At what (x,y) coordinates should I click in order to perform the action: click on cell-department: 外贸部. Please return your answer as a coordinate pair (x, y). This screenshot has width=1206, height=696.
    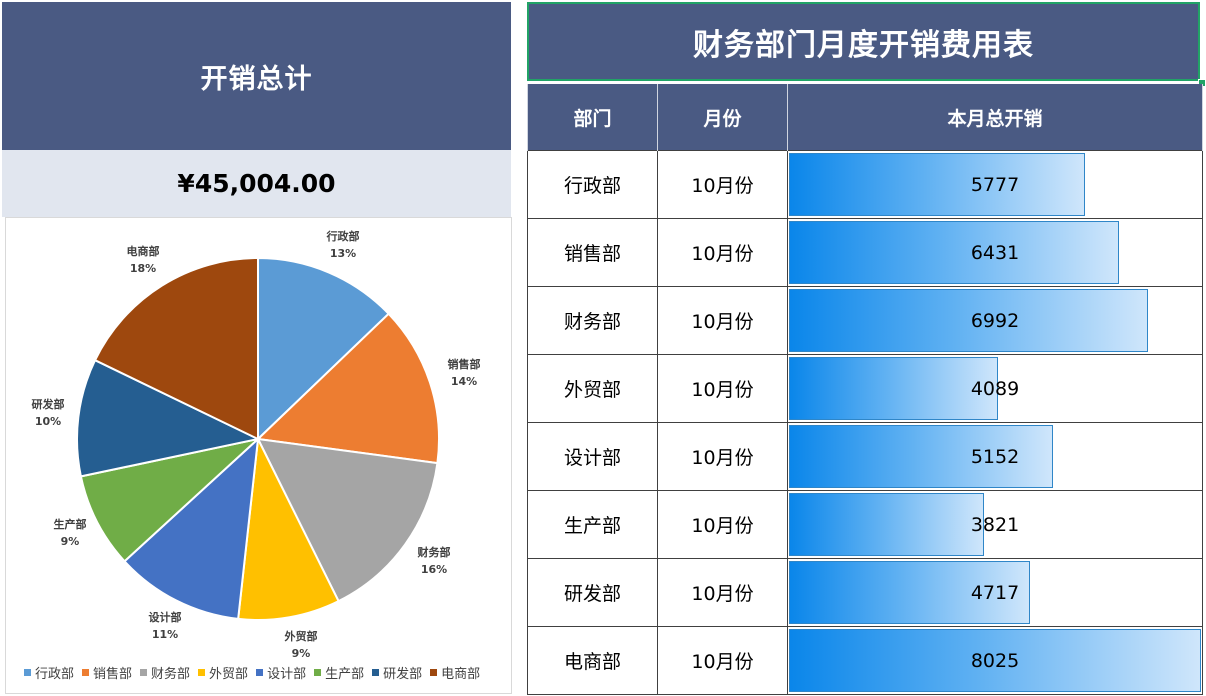
    Looking at the image, I should click on (592, 388).